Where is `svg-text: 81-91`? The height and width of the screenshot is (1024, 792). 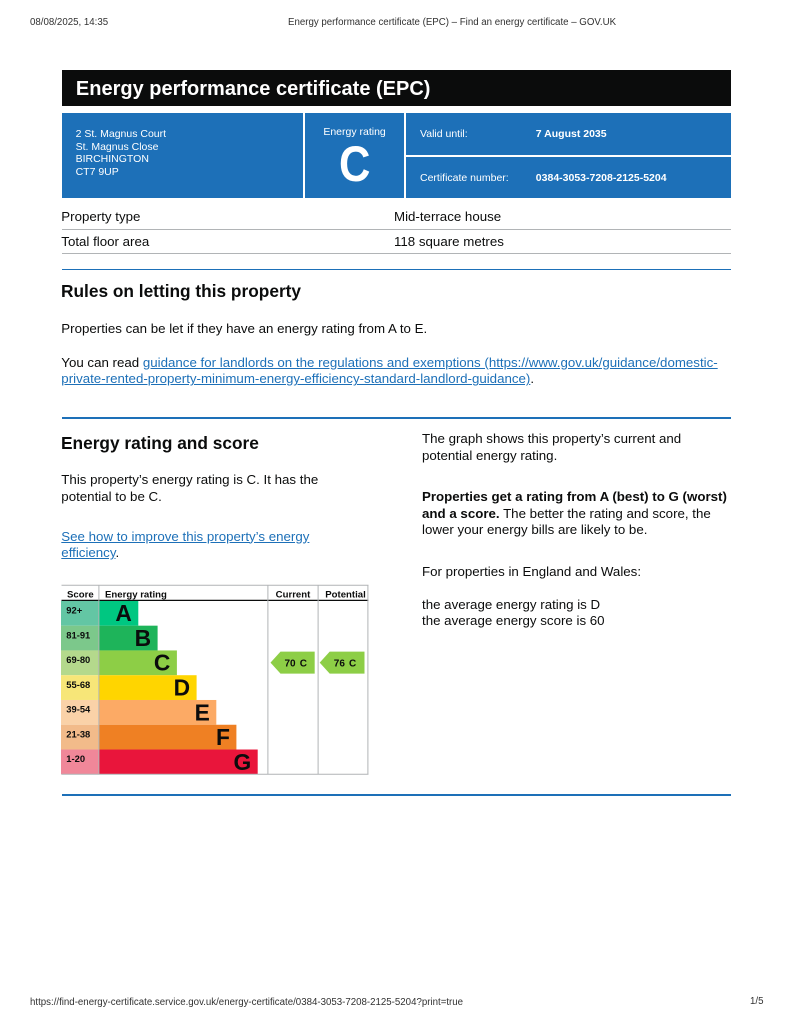
svg-text: 81-91 is located at coordinates (78, 634).